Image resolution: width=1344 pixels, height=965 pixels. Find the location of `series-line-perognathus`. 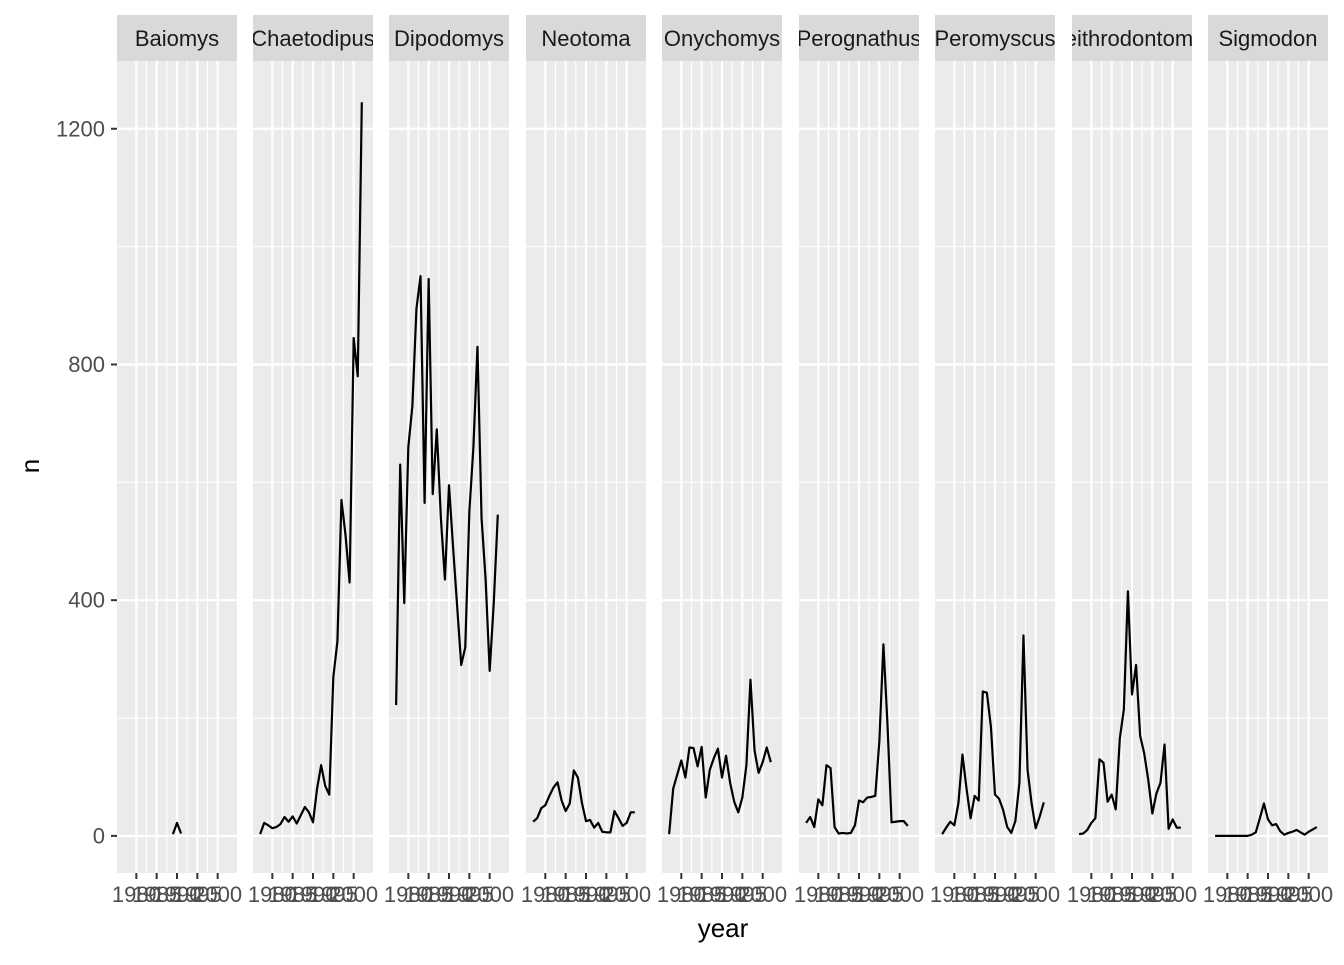

series-line-perognathus is located at coordinates (857, 739).